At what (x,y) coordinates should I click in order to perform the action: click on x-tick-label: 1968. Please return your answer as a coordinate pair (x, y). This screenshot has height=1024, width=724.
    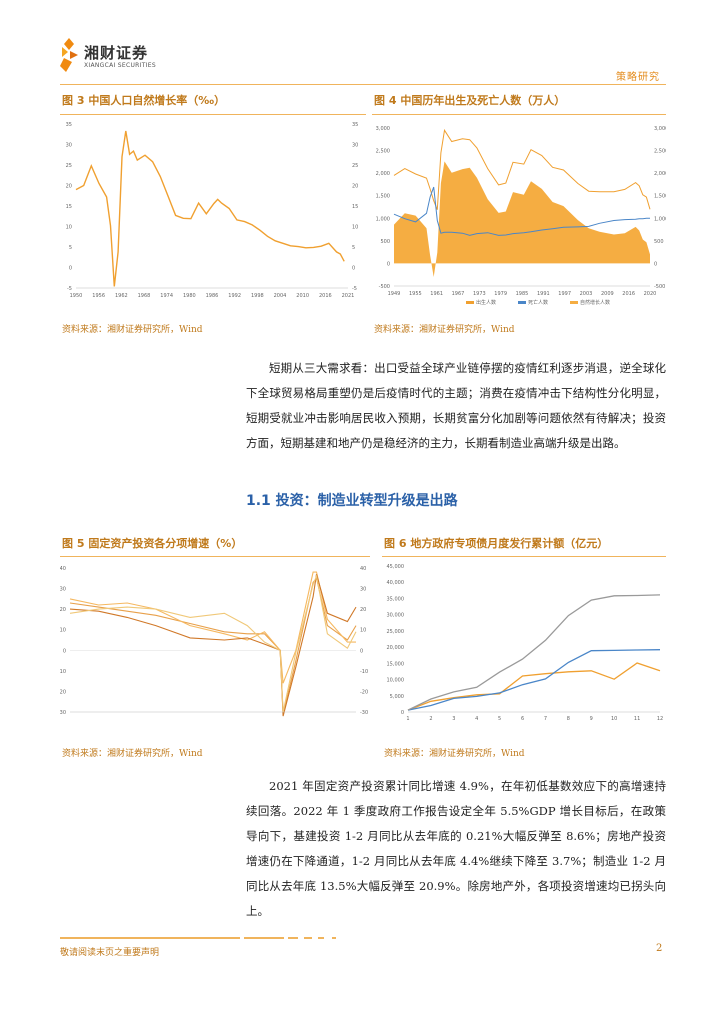
    Looking at the image, I should click on (144, 296).